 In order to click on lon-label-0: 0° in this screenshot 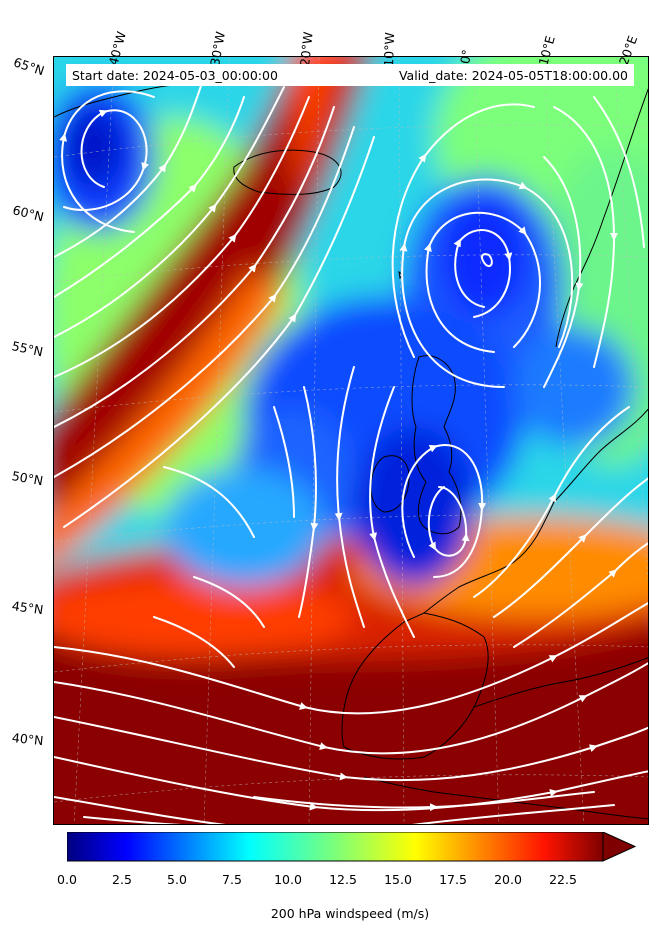, I will do `click(466, 56)`.